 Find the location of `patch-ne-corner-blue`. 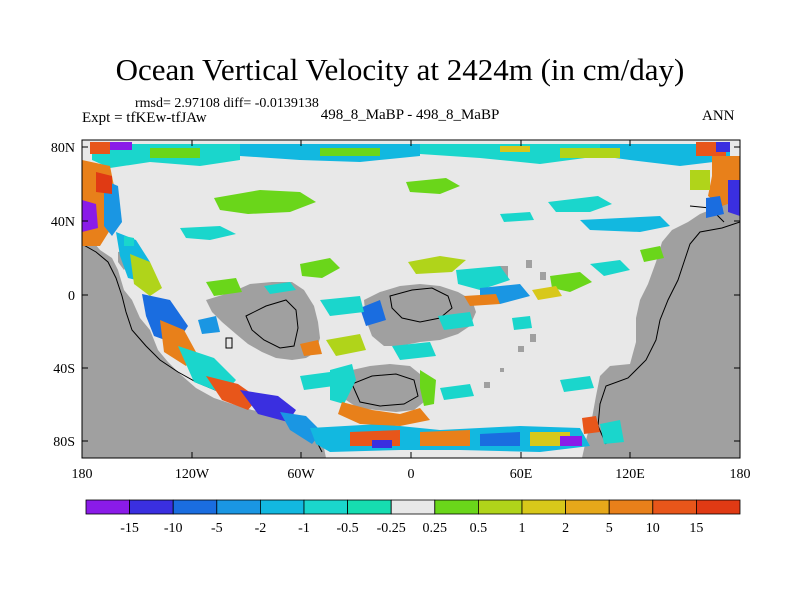

patch-ne-corner-blue is located at coordinates (723, 147).